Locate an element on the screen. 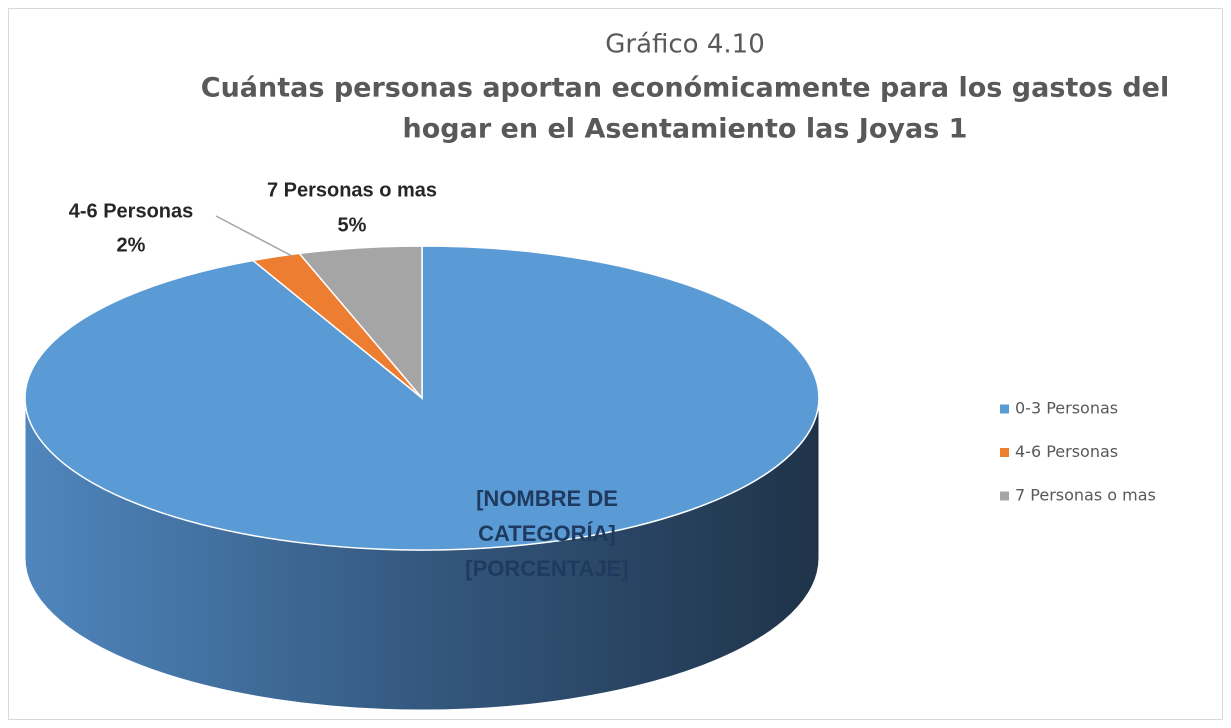 This screenshot has width=1231, height=728. chart-title: Gráfico 4.10 is located at coordinates (685, 45).